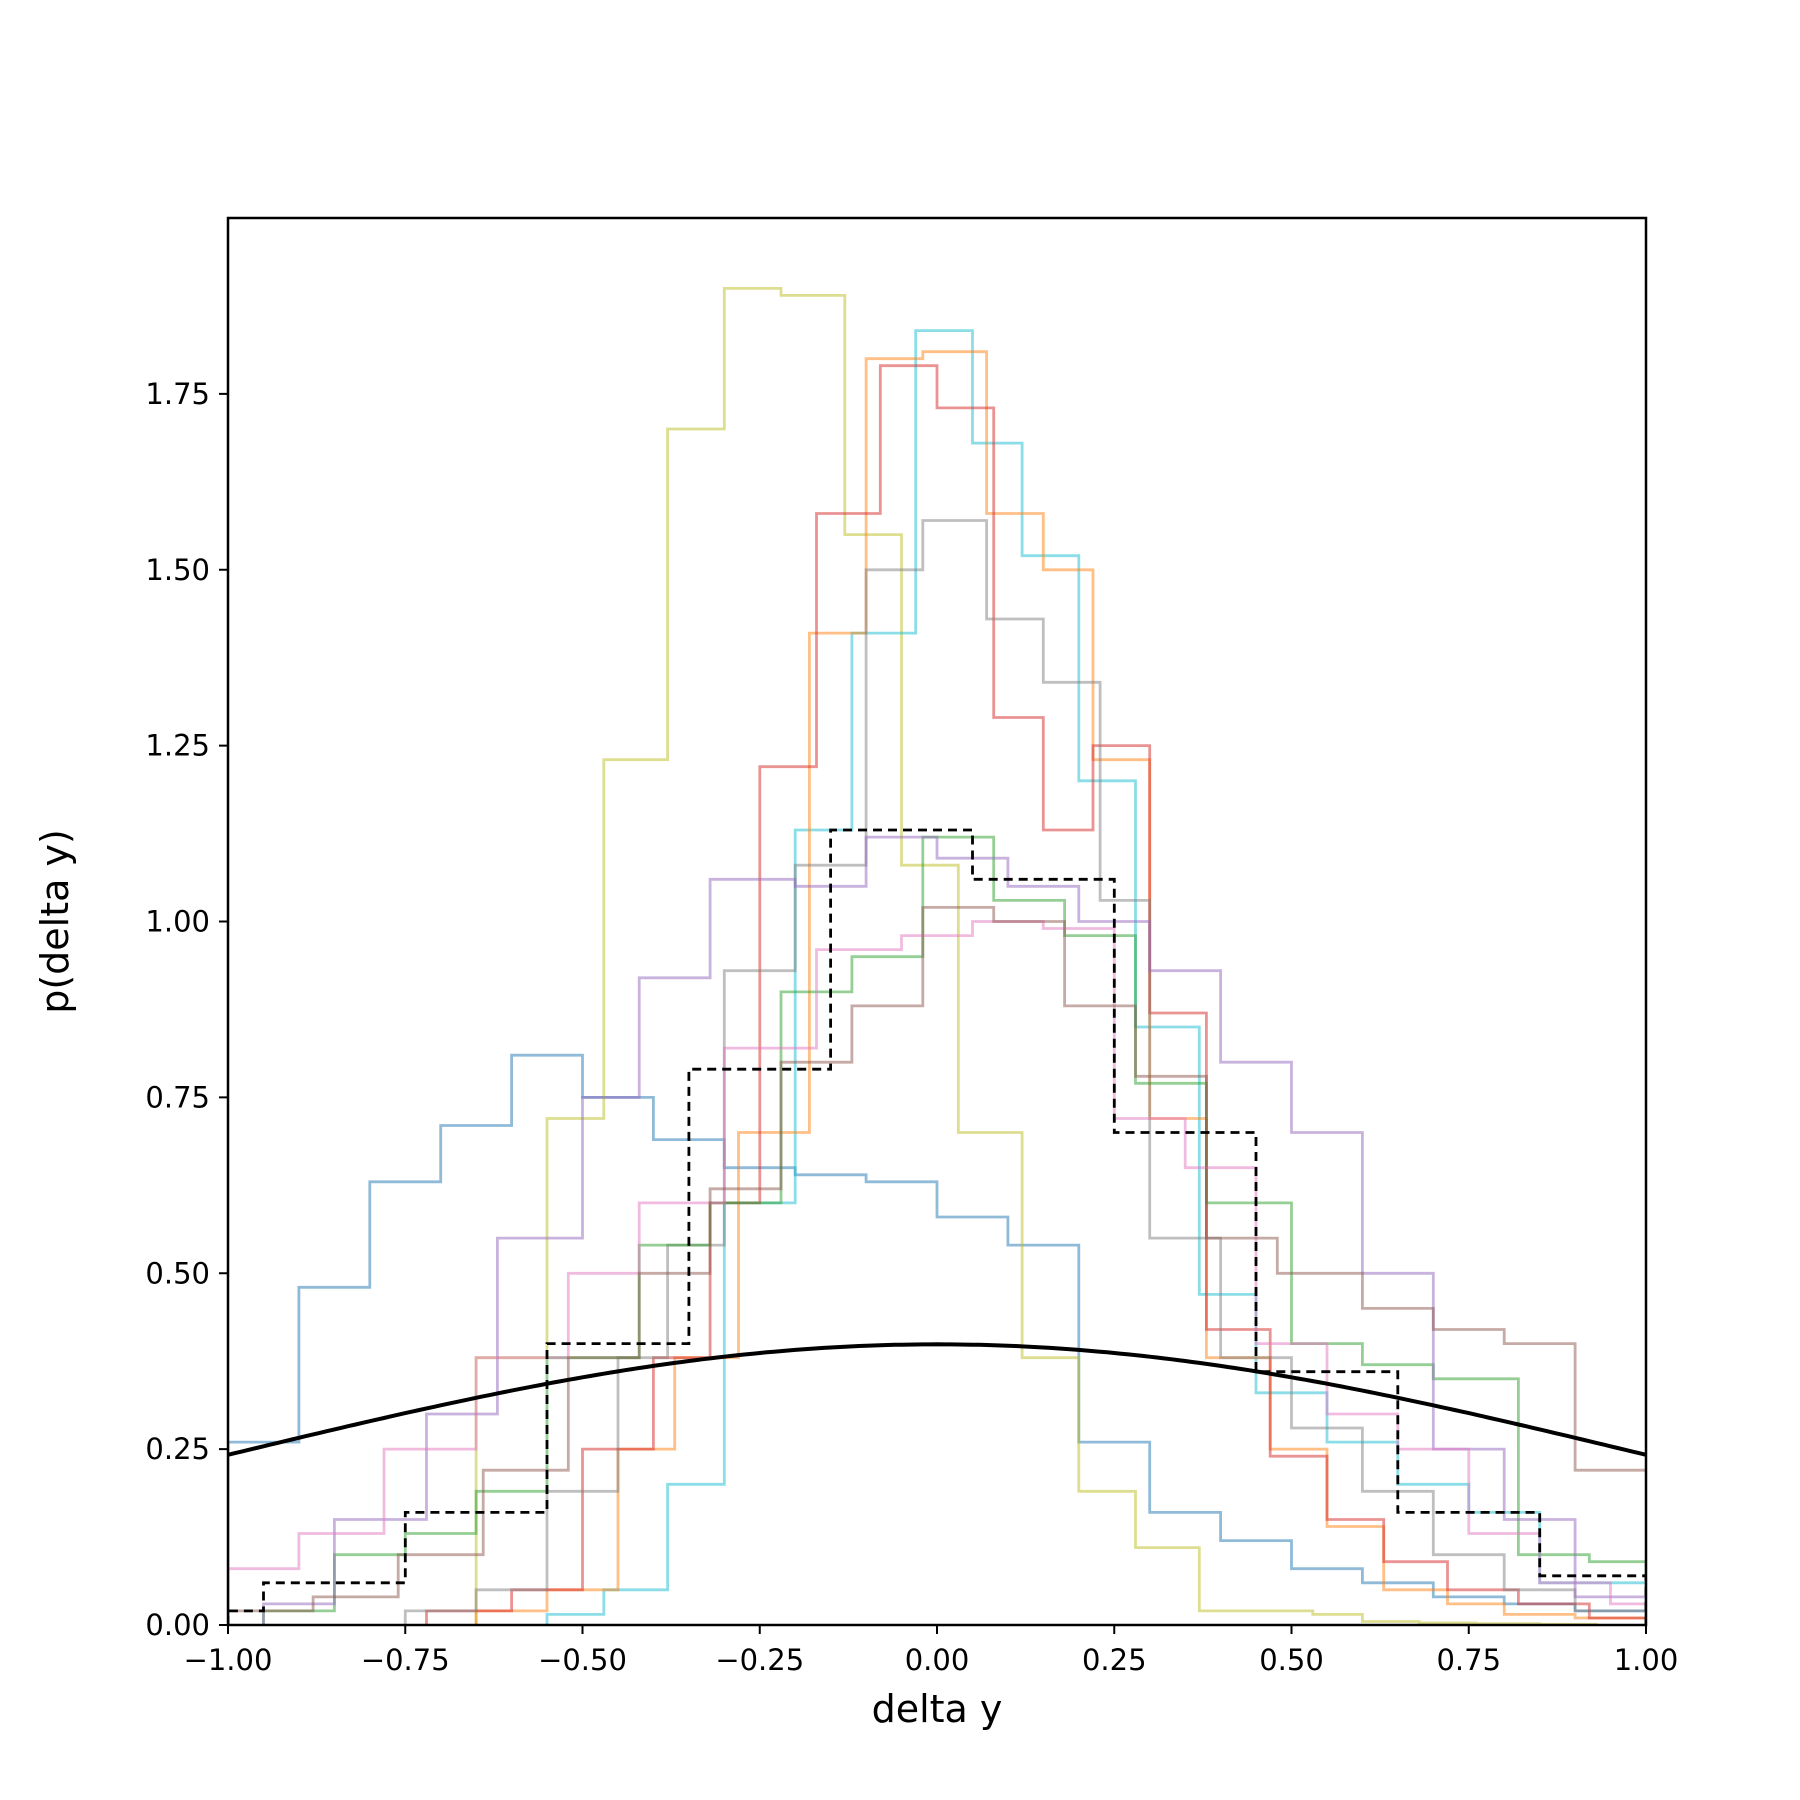 This screenshot has height=1800, width=1800. What do you see at coordinates (177, 1449) in the screenshot?
I see `y-tick-label: 0.25` at bounding box center [177, 1449].